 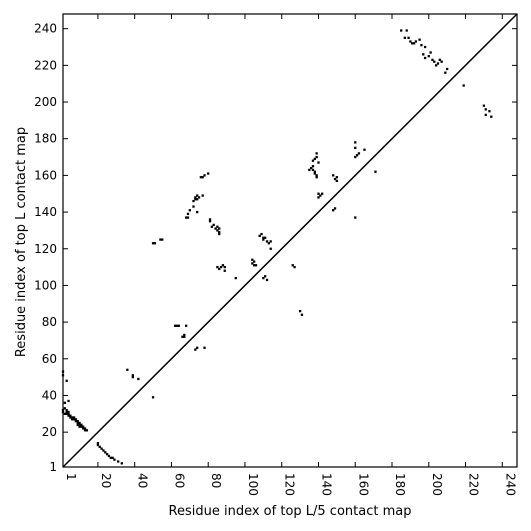 I want to click on y-tick-label: 240, so click(x=45, y=29).